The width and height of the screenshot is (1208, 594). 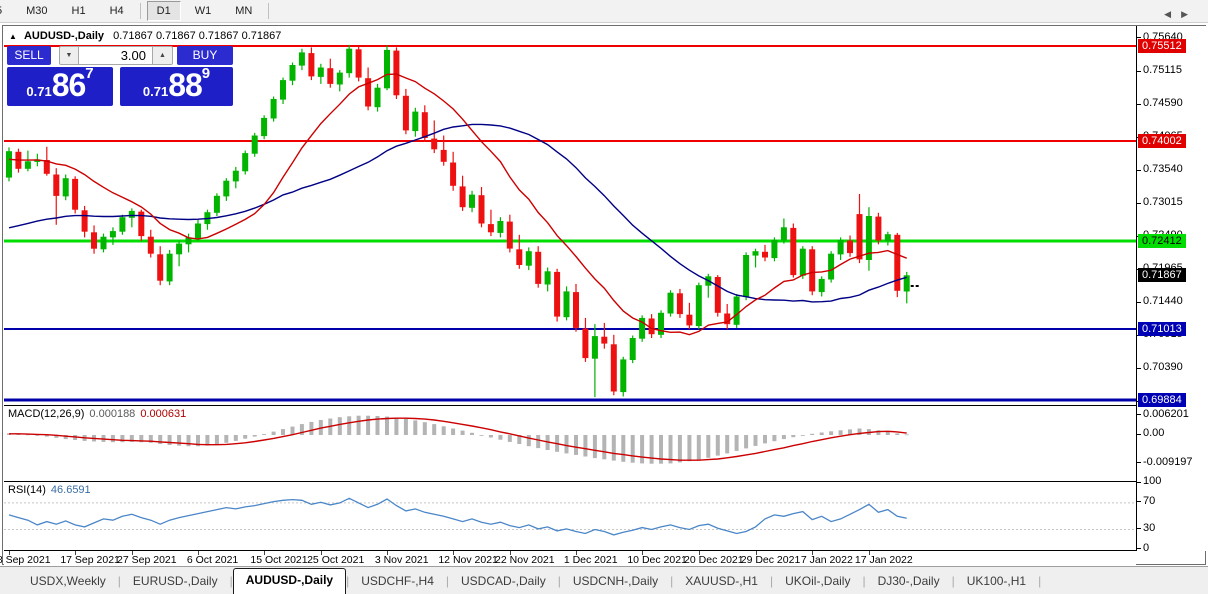 I want to click on date-label: 22 Nov 2021, so click(x=525, y=560).